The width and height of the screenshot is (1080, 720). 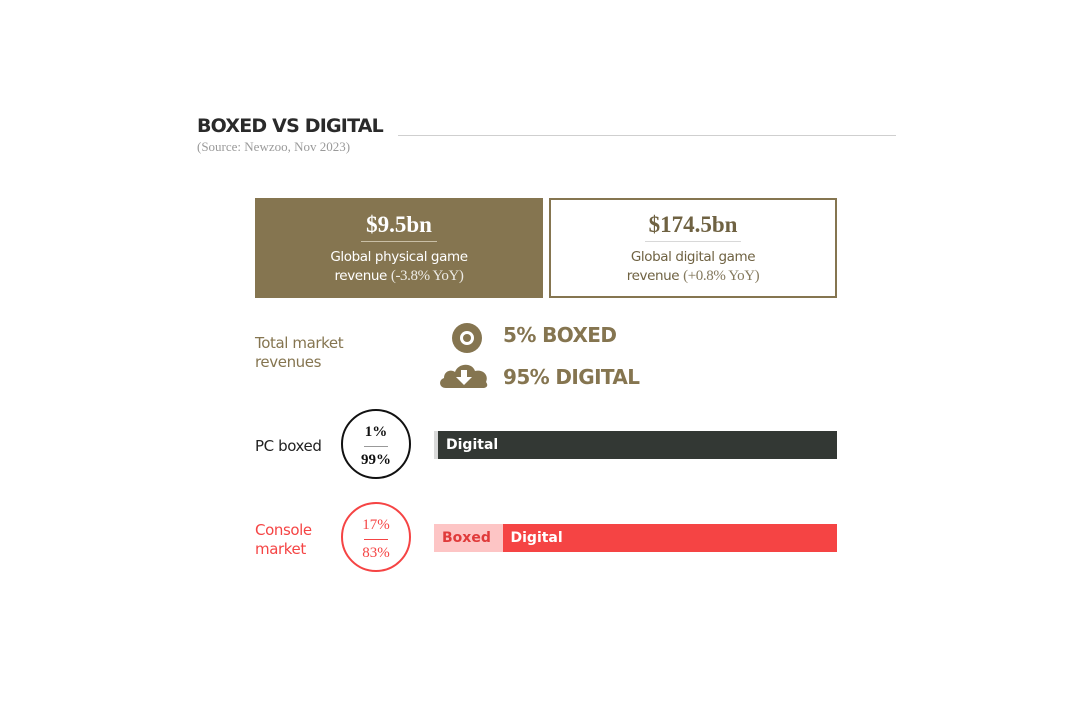 What do you see at coordinates (464, 375) in the screenshot?
I see `cloud-download-icon` at bounding box center [464, 375].